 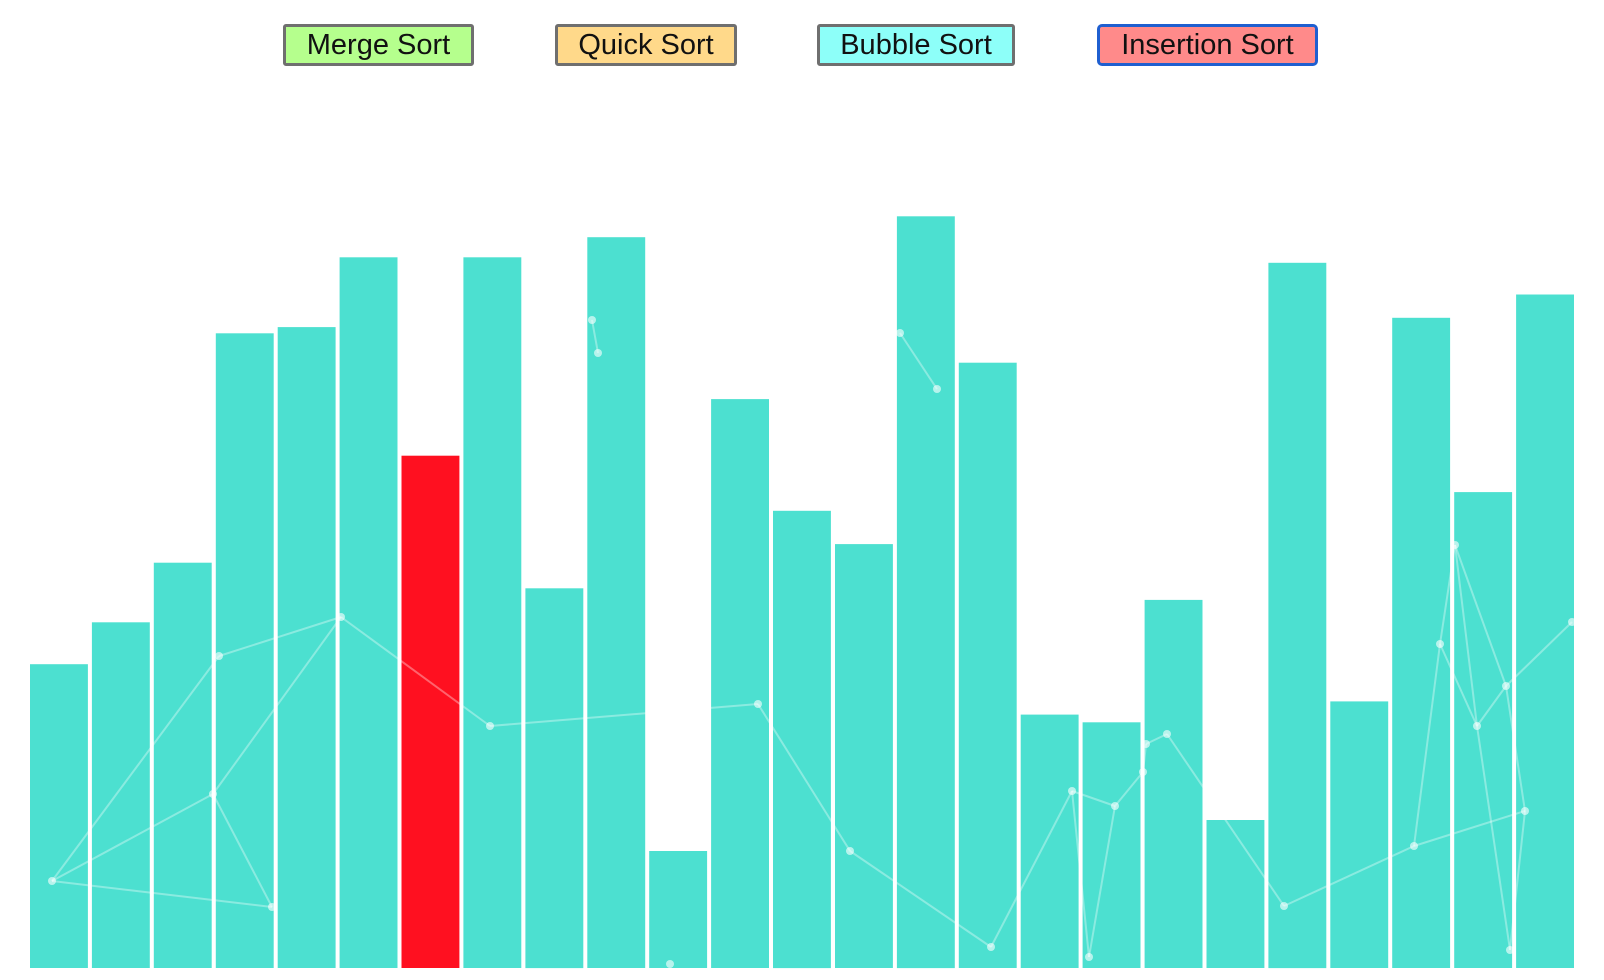 What do you see at coordinates (378, 45) in the screenshot?
I see `merge-sort-button: Merge Sort` at bounding box center [378, 45].